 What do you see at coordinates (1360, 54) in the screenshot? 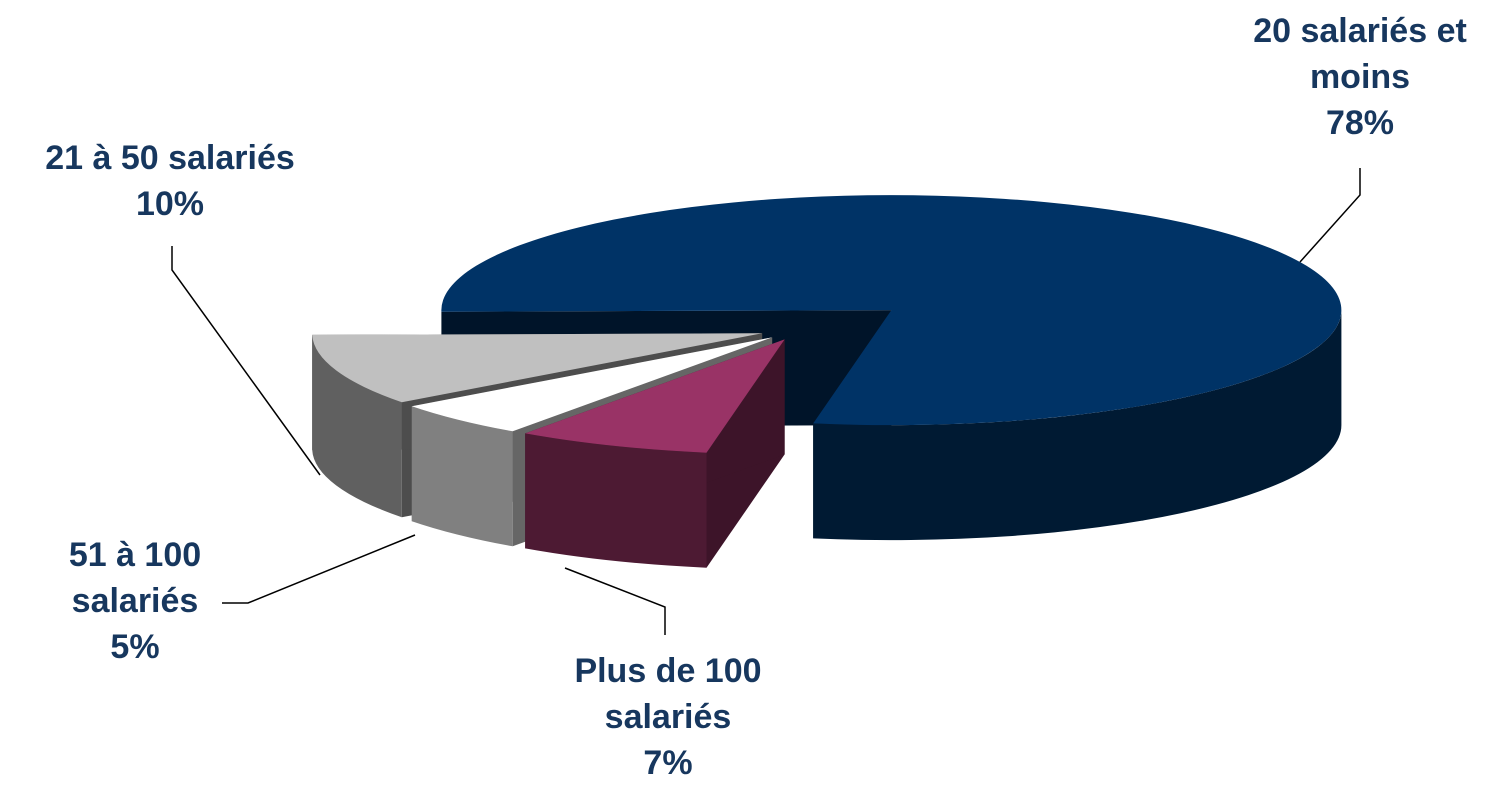
I see `category-label: 20 salariés et moins` at bounding box center [1360, 54].